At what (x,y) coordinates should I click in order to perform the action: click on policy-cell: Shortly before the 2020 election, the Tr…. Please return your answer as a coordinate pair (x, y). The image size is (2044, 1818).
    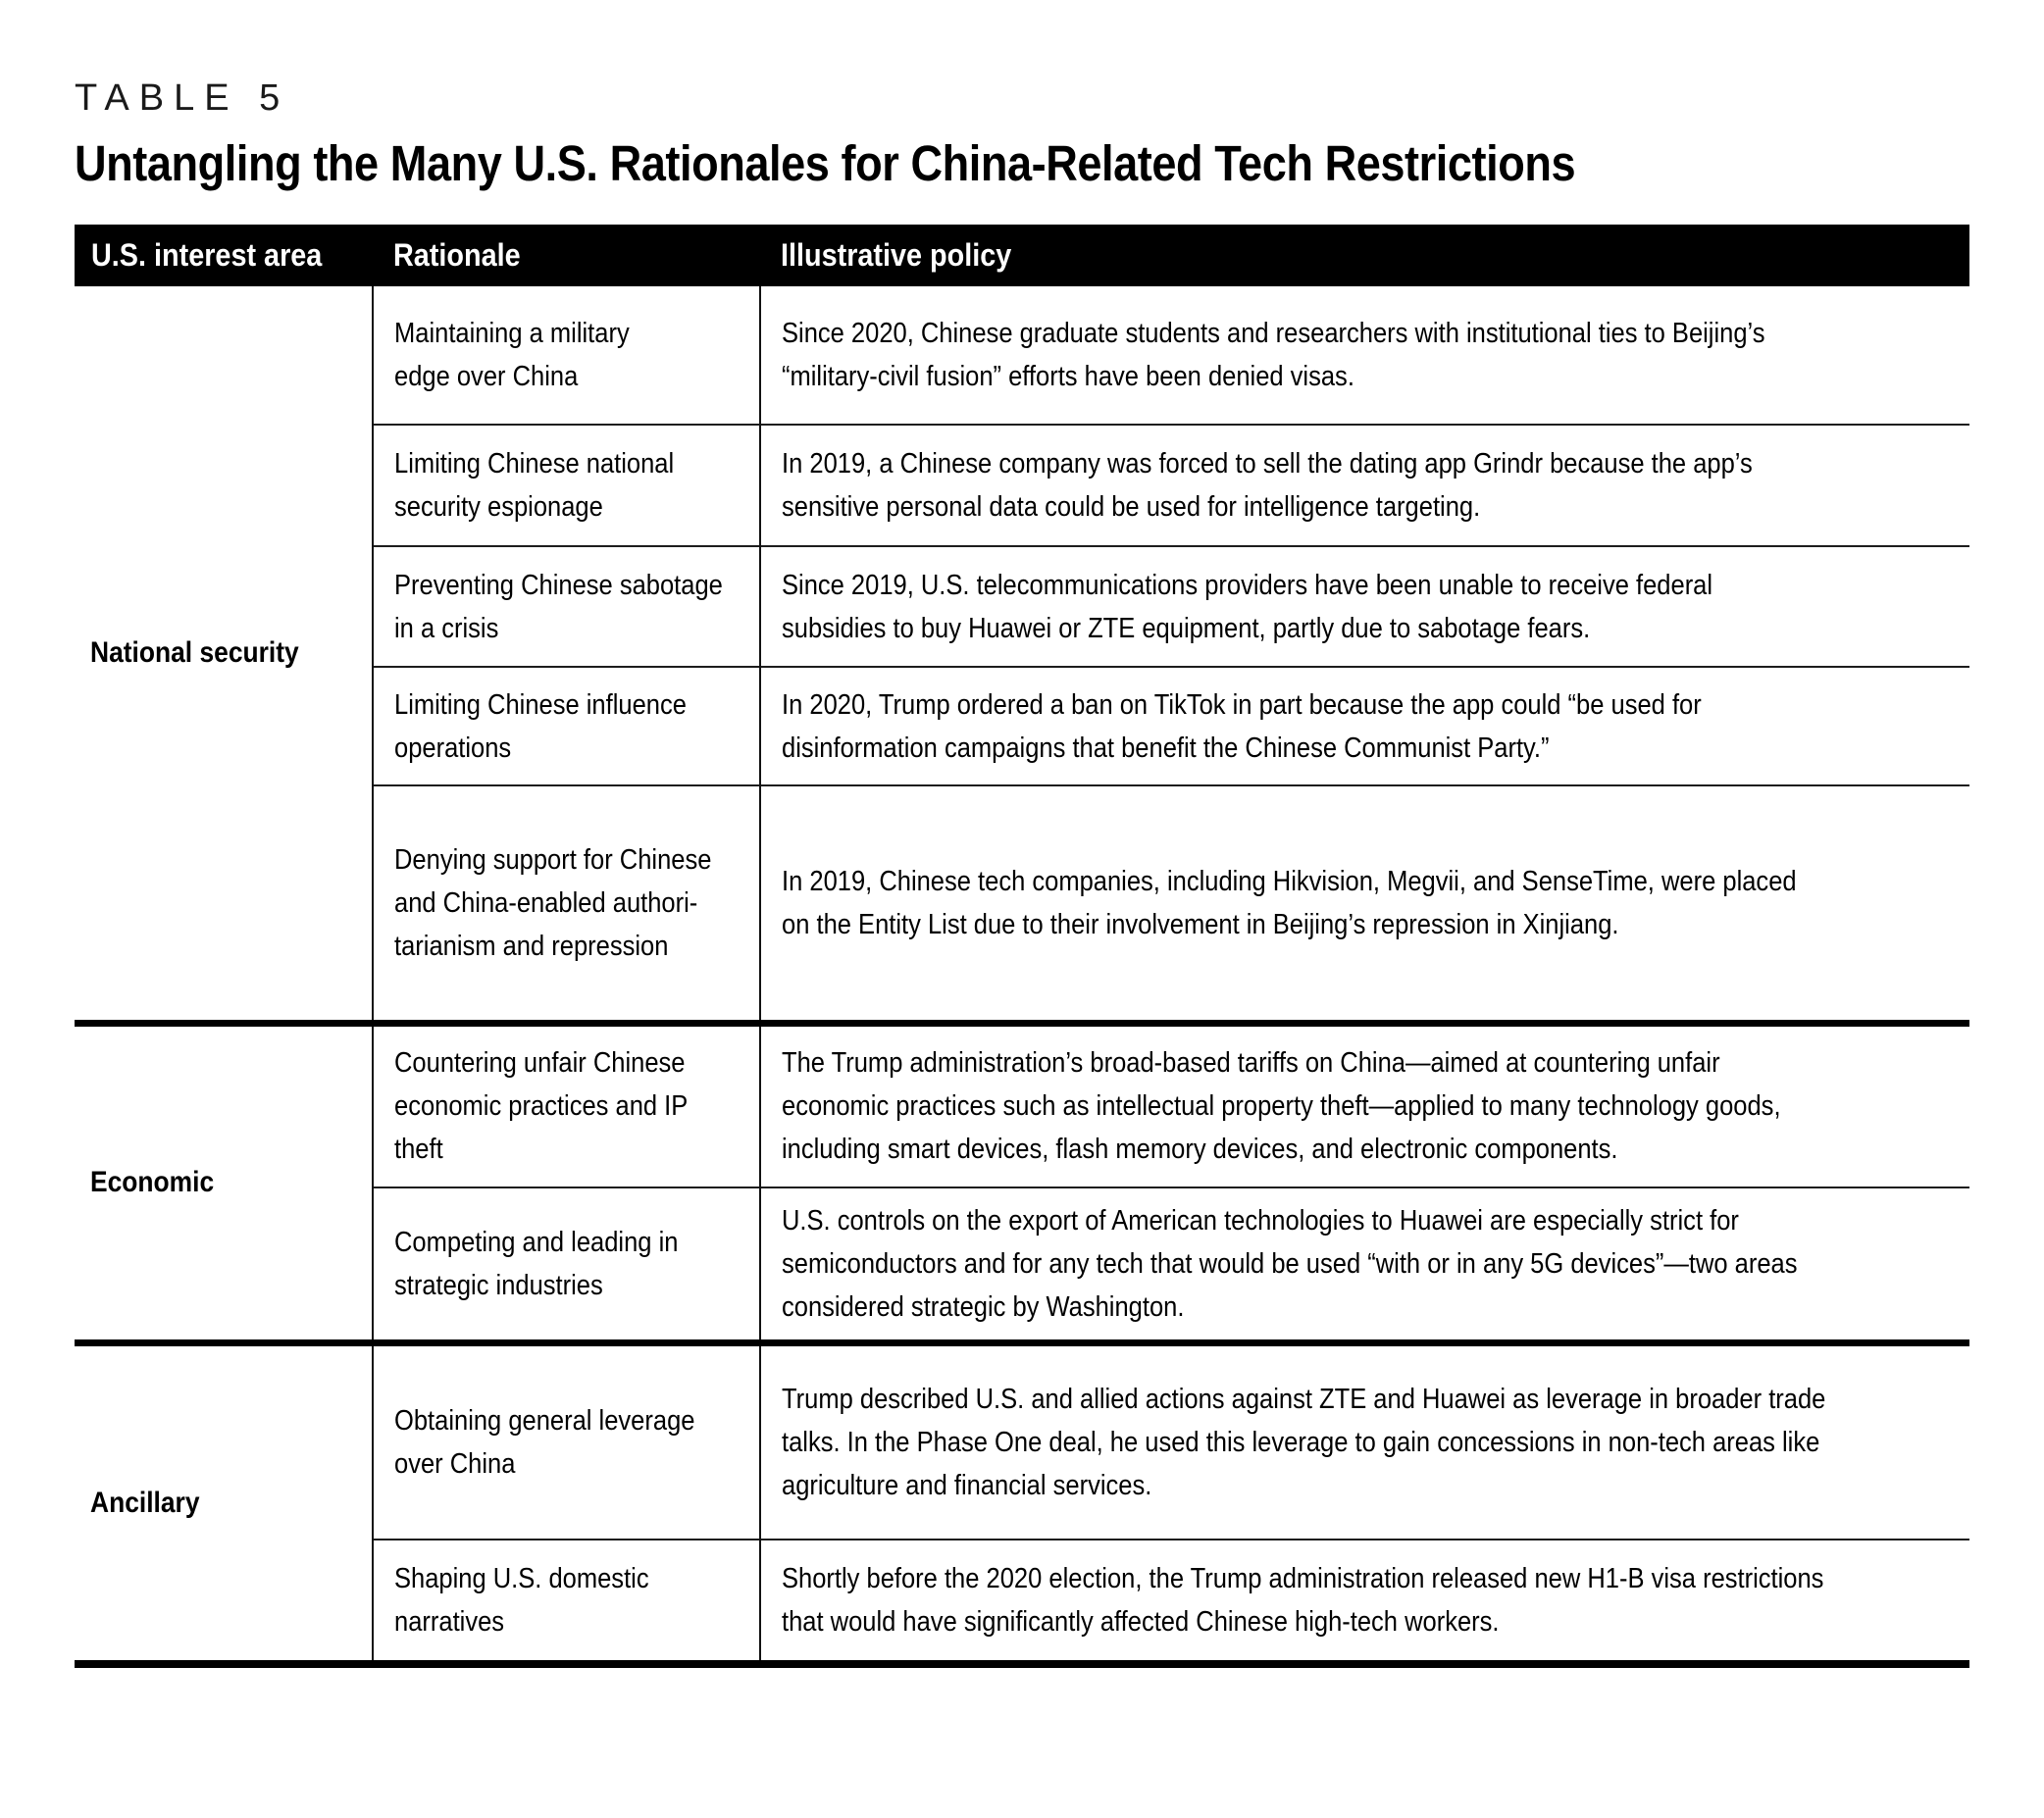
    Looking at the image, I should click on (1365, 1601).